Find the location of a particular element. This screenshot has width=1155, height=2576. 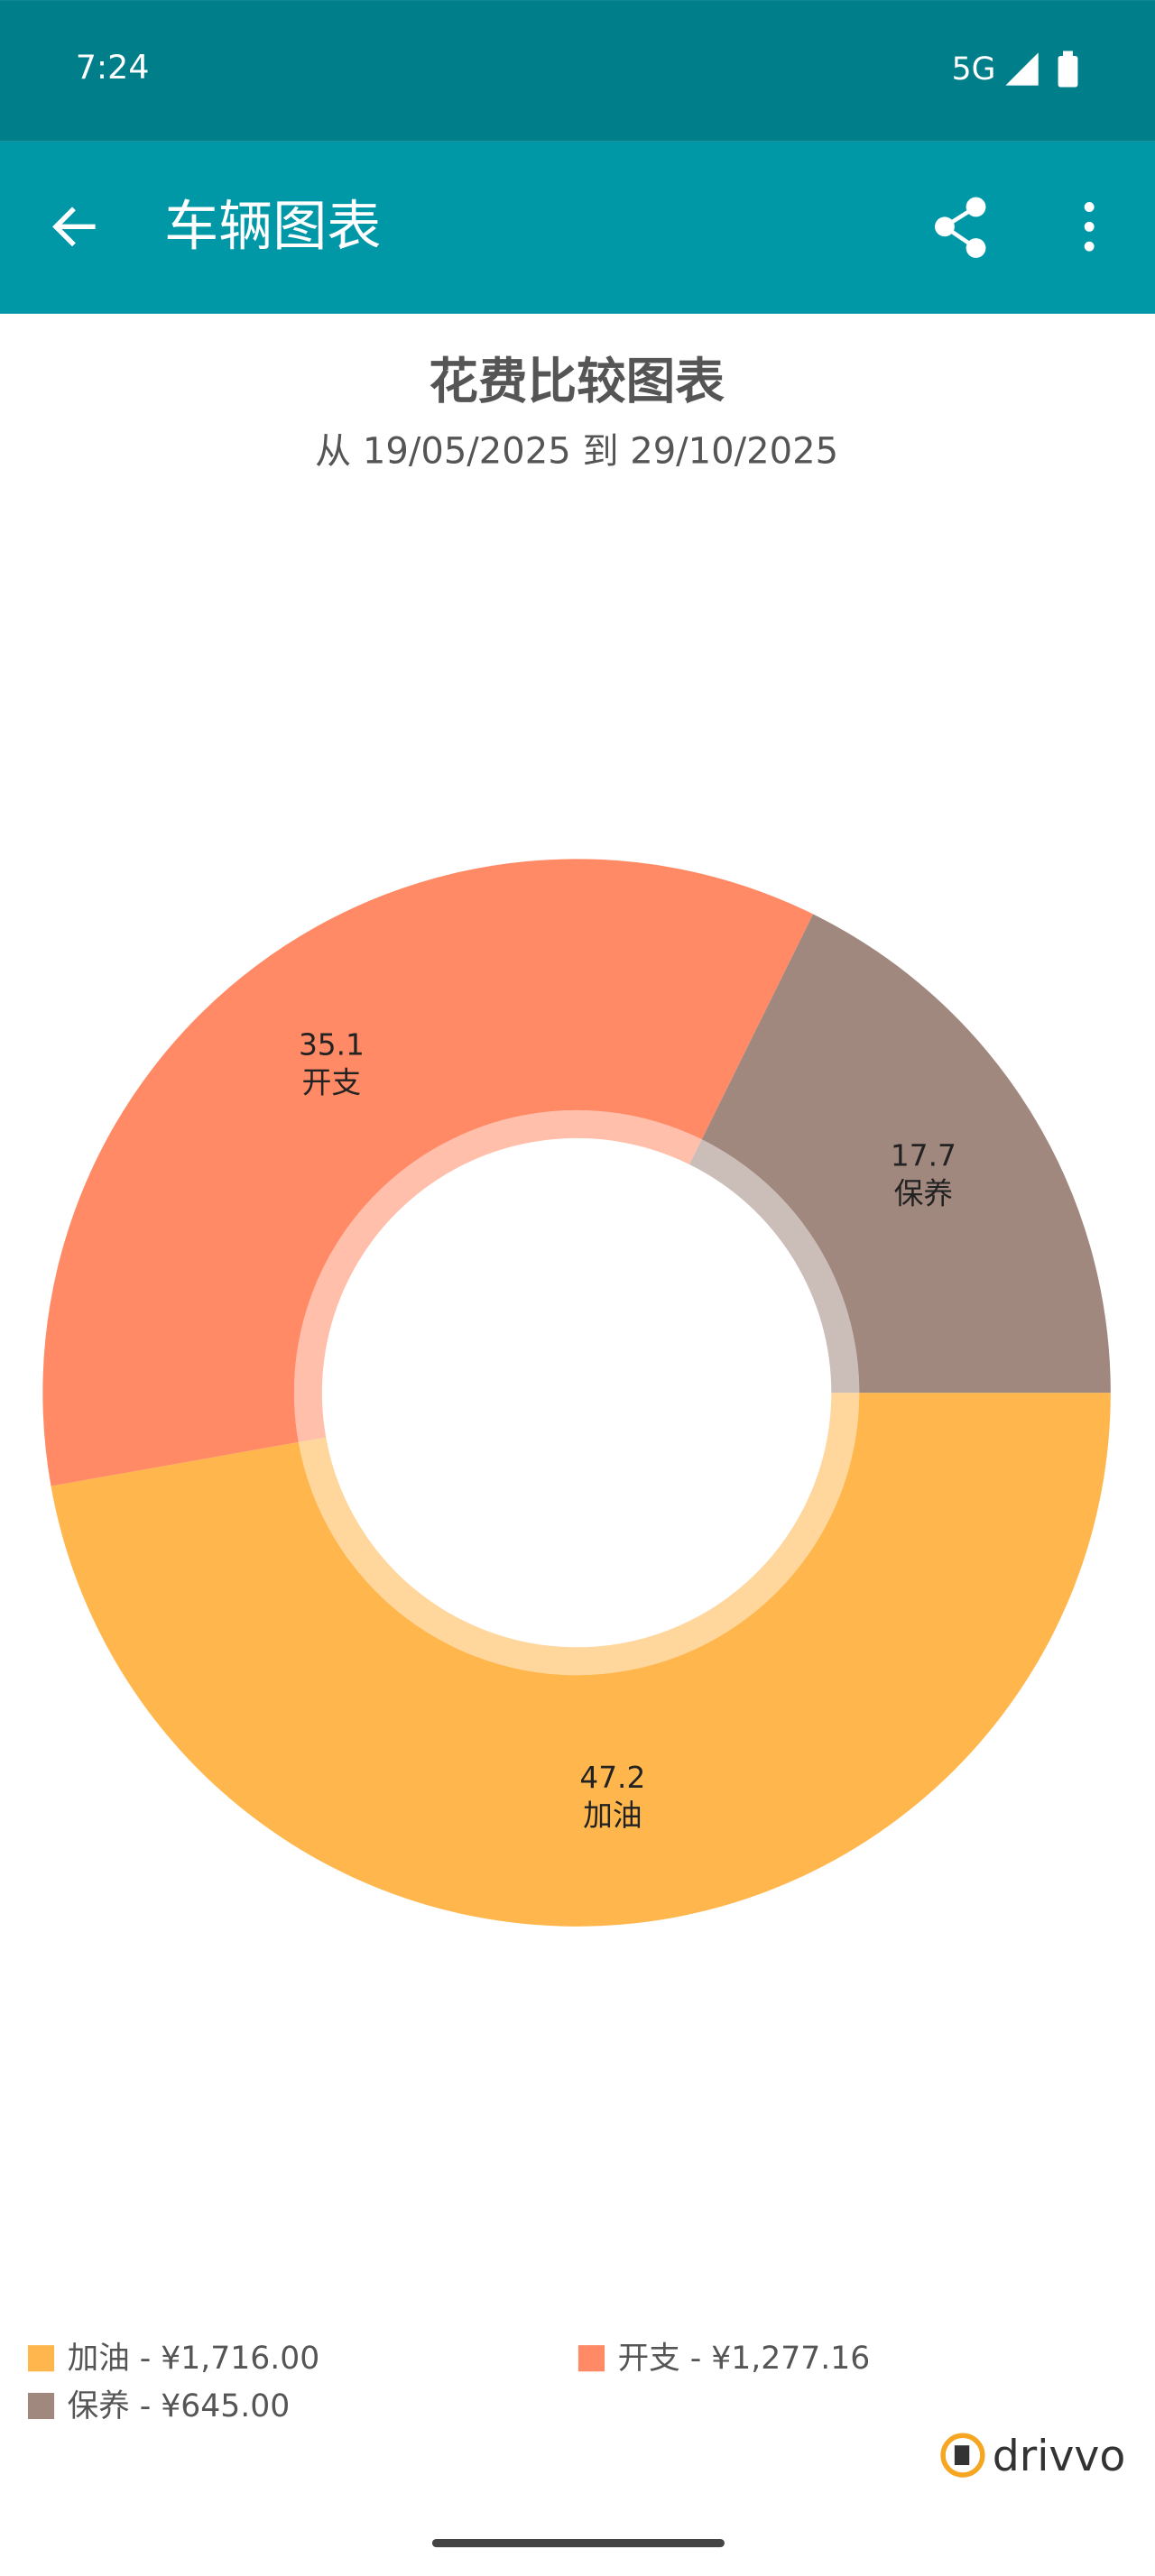

legend-entry: 加油 - ¥1,716.00 is located at coordinates (194, 2359).